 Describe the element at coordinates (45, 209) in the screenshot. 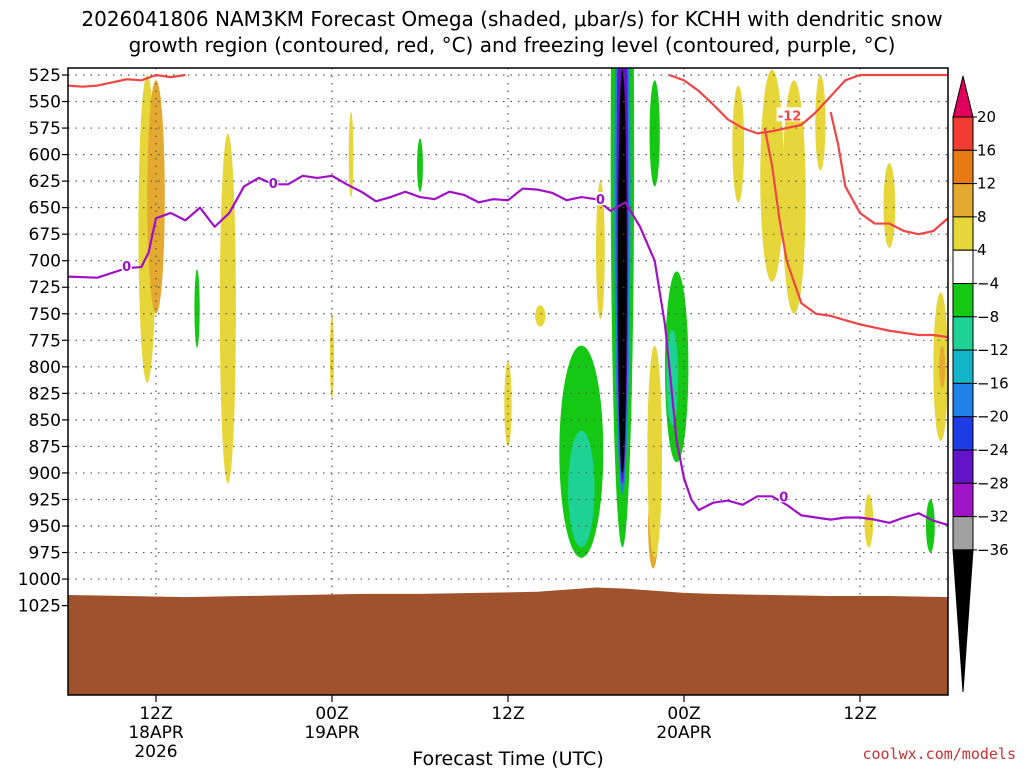

I see `y-tick-label-650: 650` at that location.